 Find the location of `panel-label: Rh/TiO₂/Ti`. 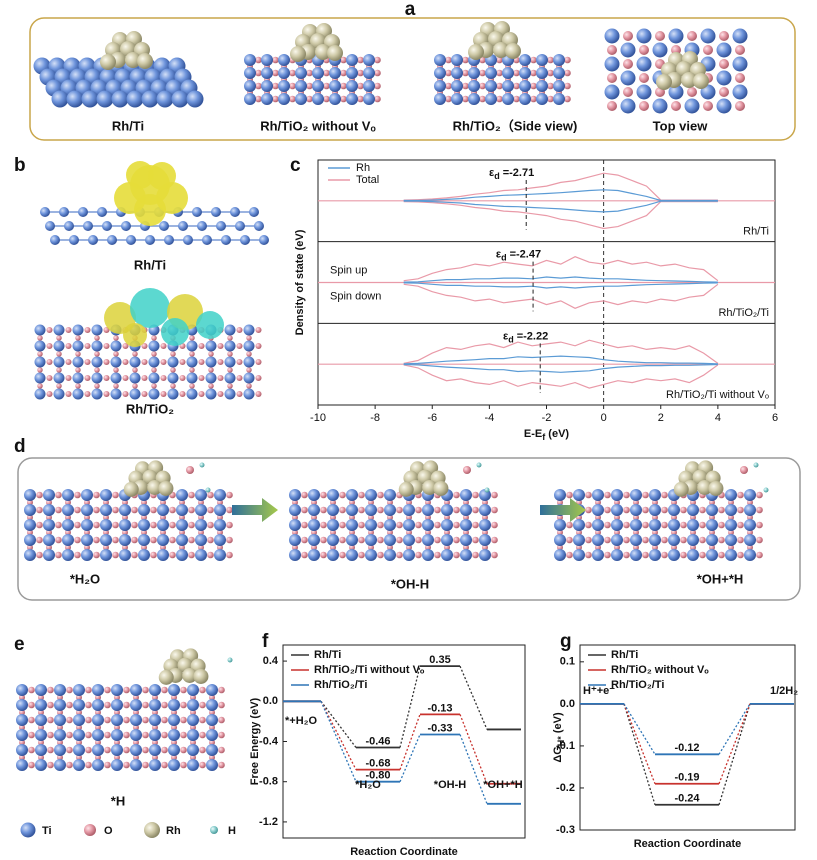

panel-label: Rh/TiO₂/Ti is located at coordinates (743, 313).